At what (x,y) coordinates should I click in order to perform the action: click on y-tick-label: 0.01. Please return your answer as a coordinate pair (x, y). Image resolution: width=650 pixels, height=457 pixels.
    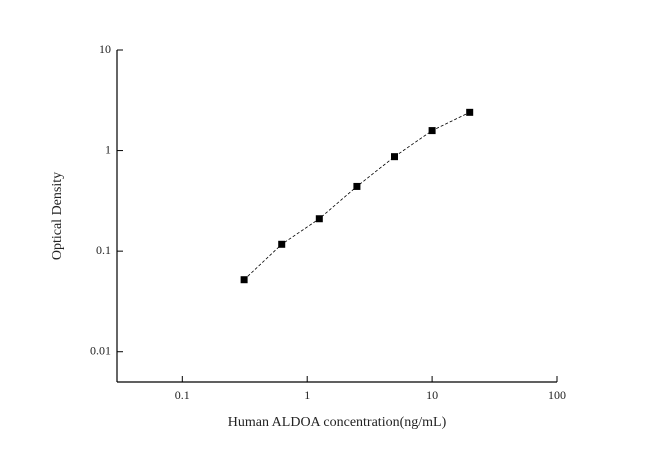
    Looking at the image, I should click on (100, 350).